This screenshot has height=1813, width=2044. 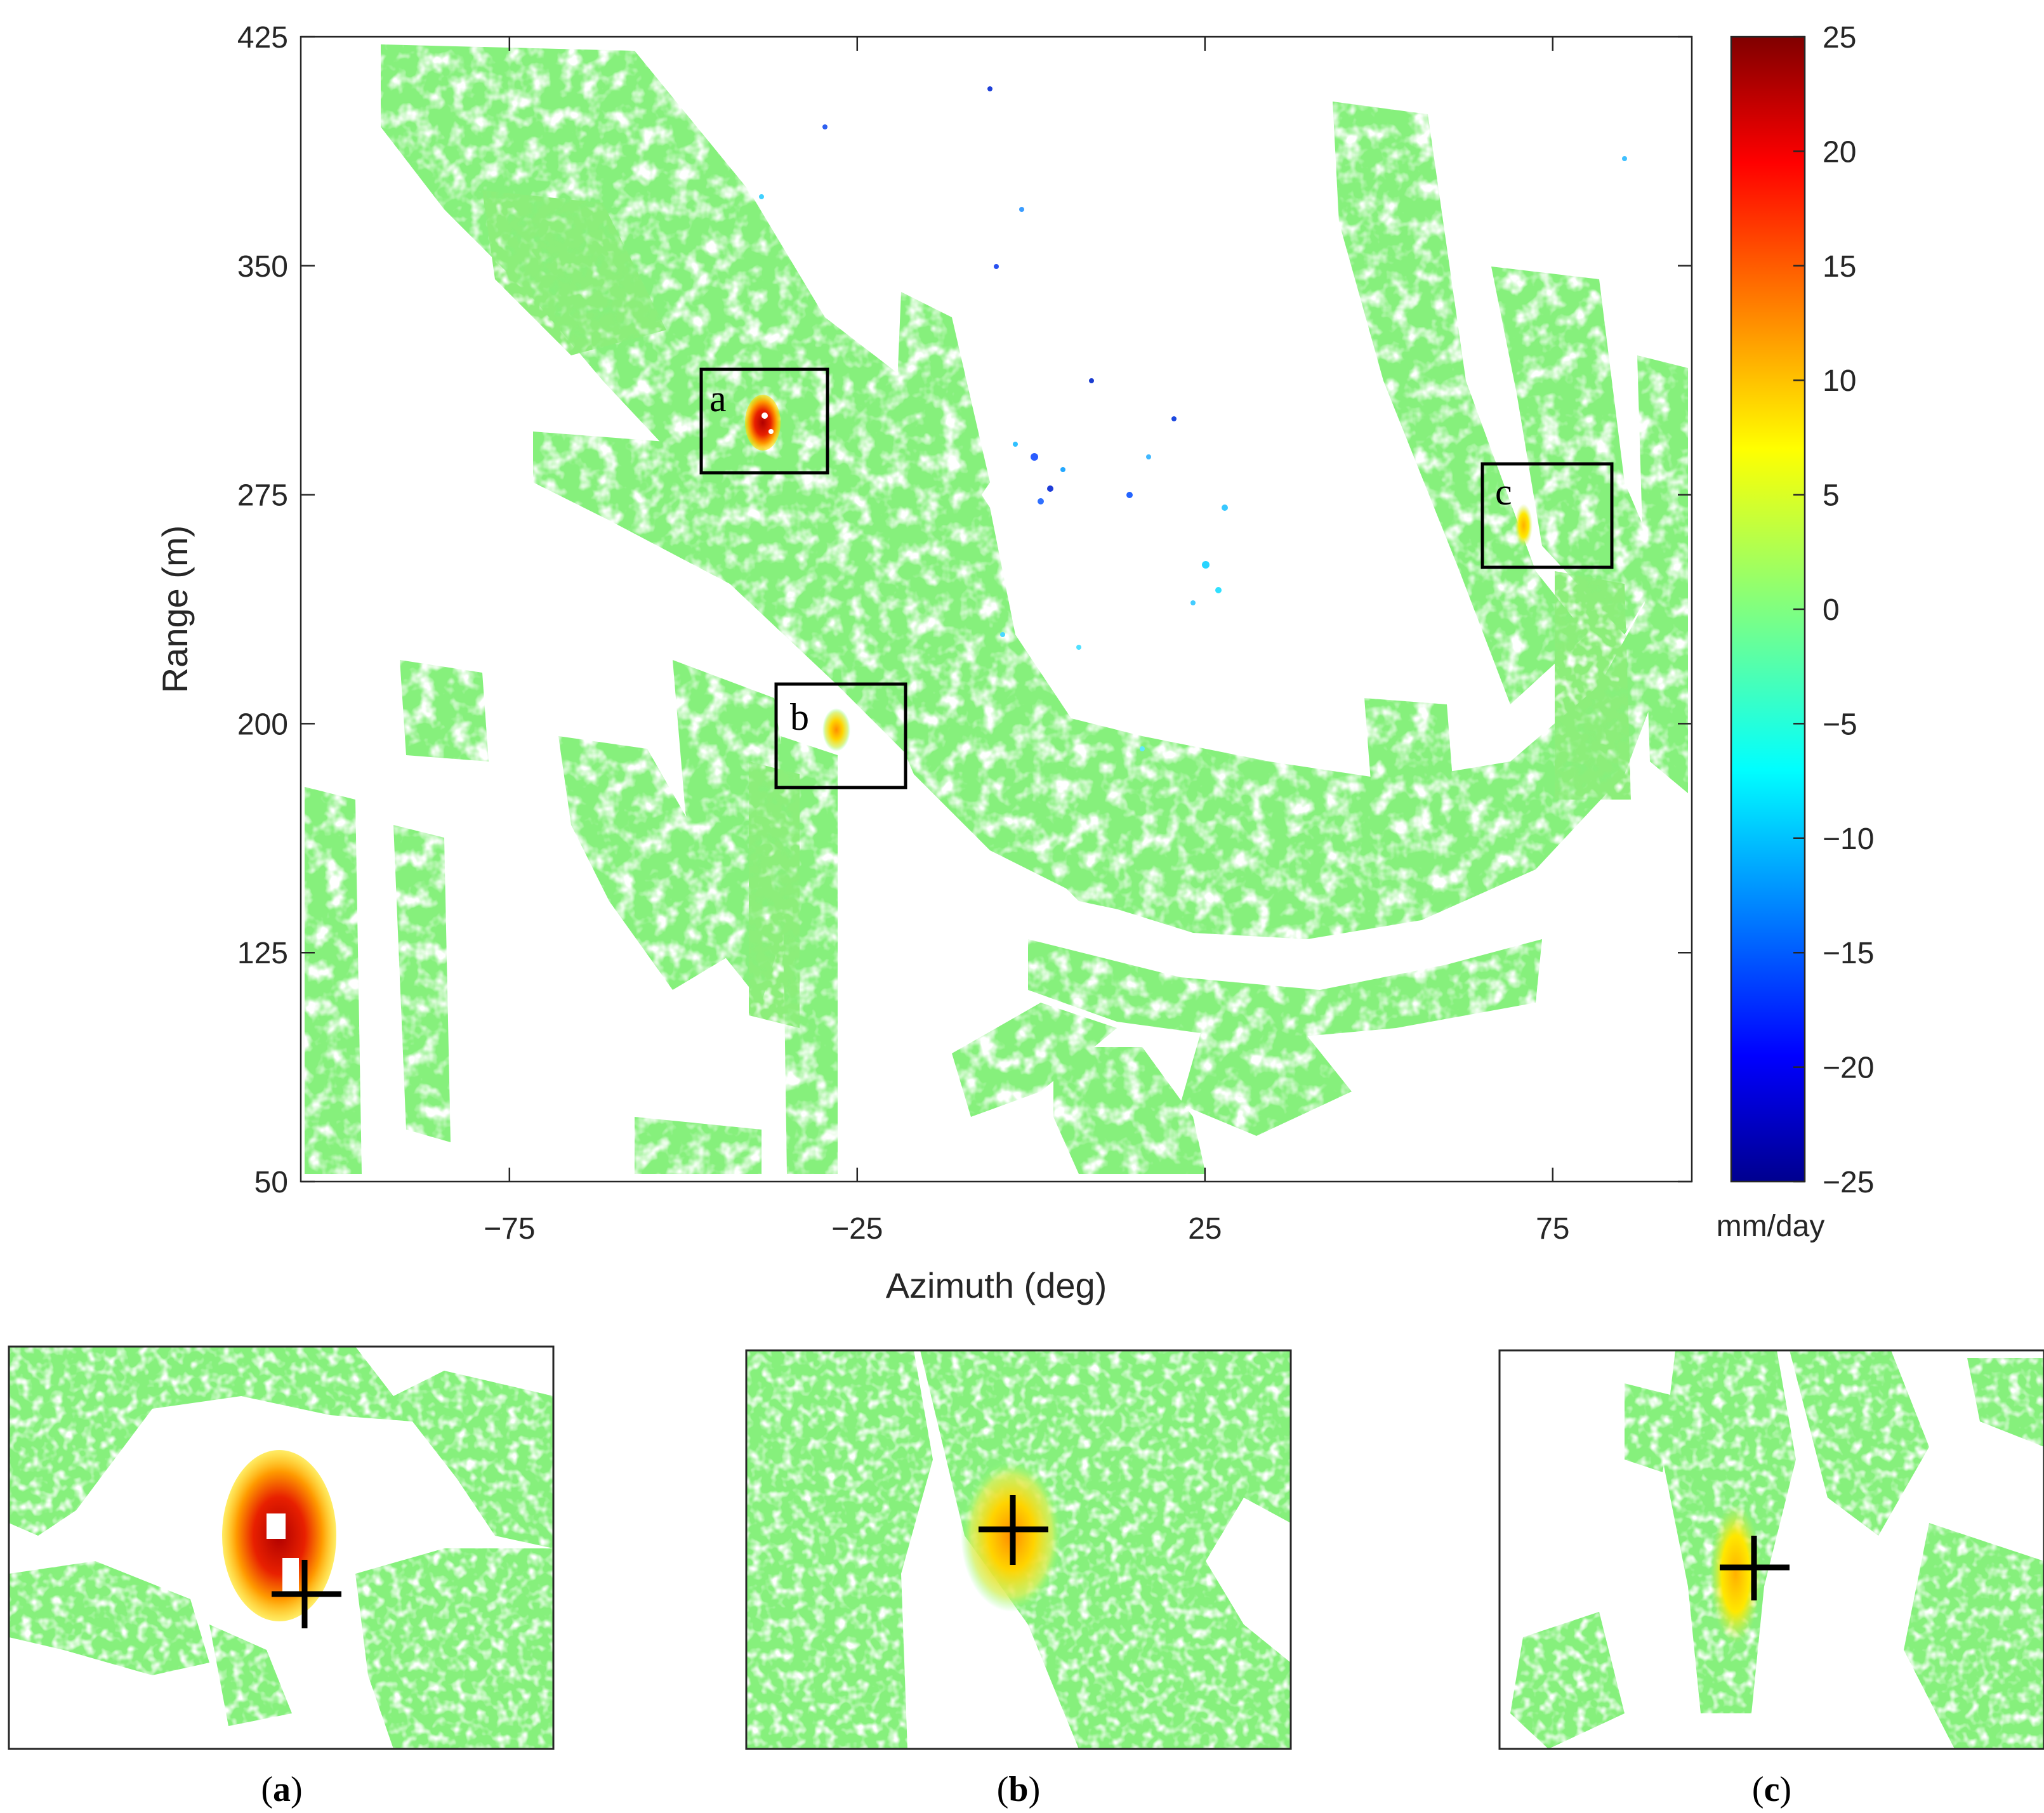 What do you see at coordinates (1504, 492) in the screenshot?
I see `box-c-label: c` at bounding box center [1504, 492].